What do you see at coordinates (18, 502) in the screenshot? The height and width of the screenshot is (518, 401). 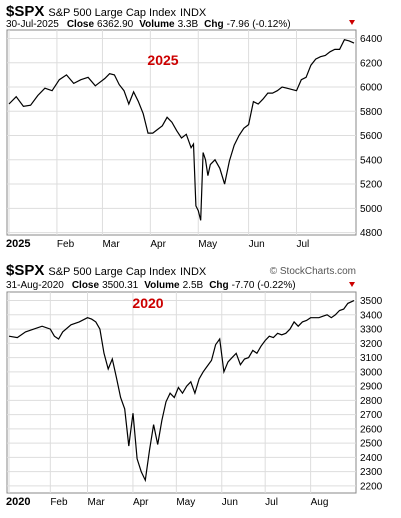 I see `x-tick-label: 2020` at bounding box center [18, 502].